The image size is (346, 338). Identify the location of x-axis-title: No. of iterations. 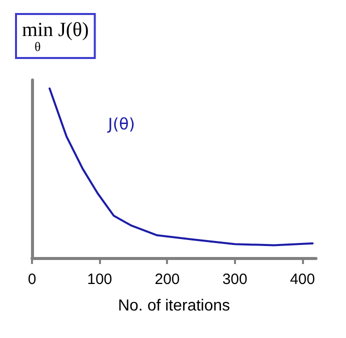
(174, 306).